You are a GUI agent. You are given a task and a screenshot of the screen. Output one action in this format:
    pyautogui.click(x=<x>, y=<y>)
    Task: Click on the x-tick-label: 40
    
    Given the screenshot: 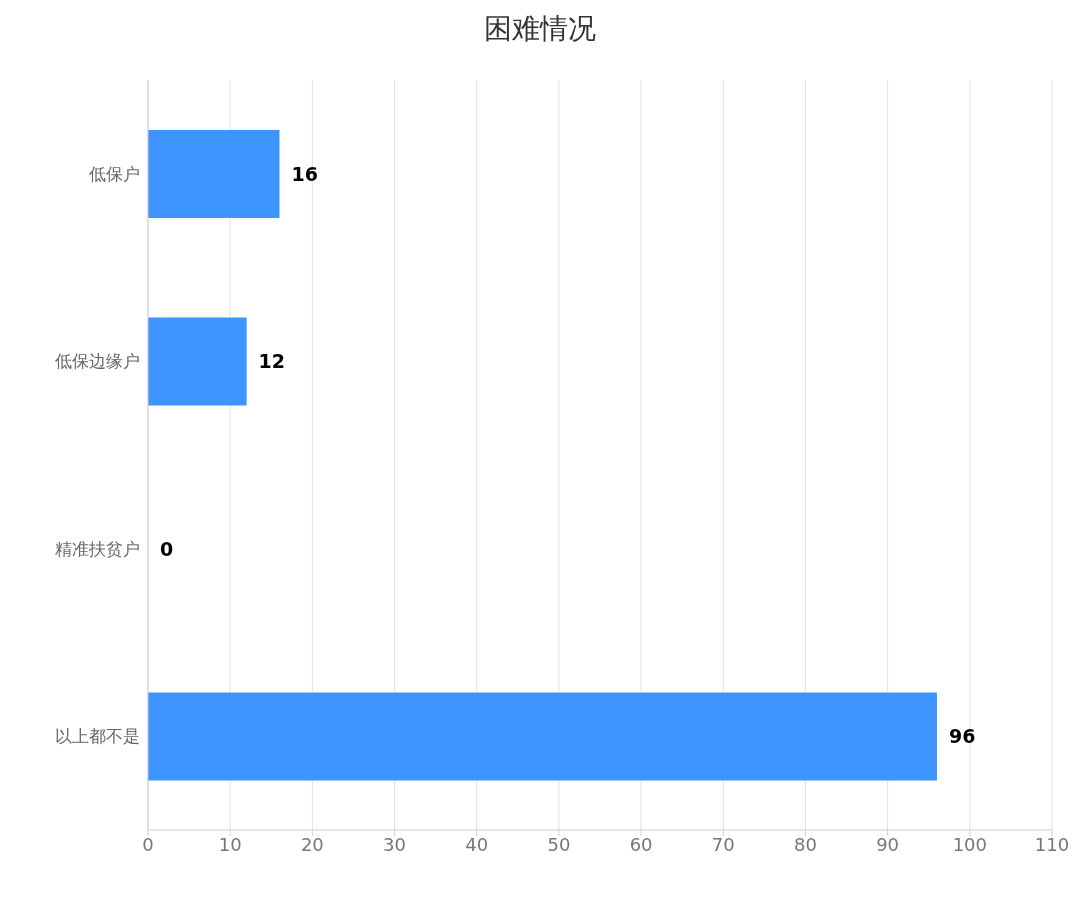 What is the action you would take?
    pyautogui.click(x=477, y=844)
    